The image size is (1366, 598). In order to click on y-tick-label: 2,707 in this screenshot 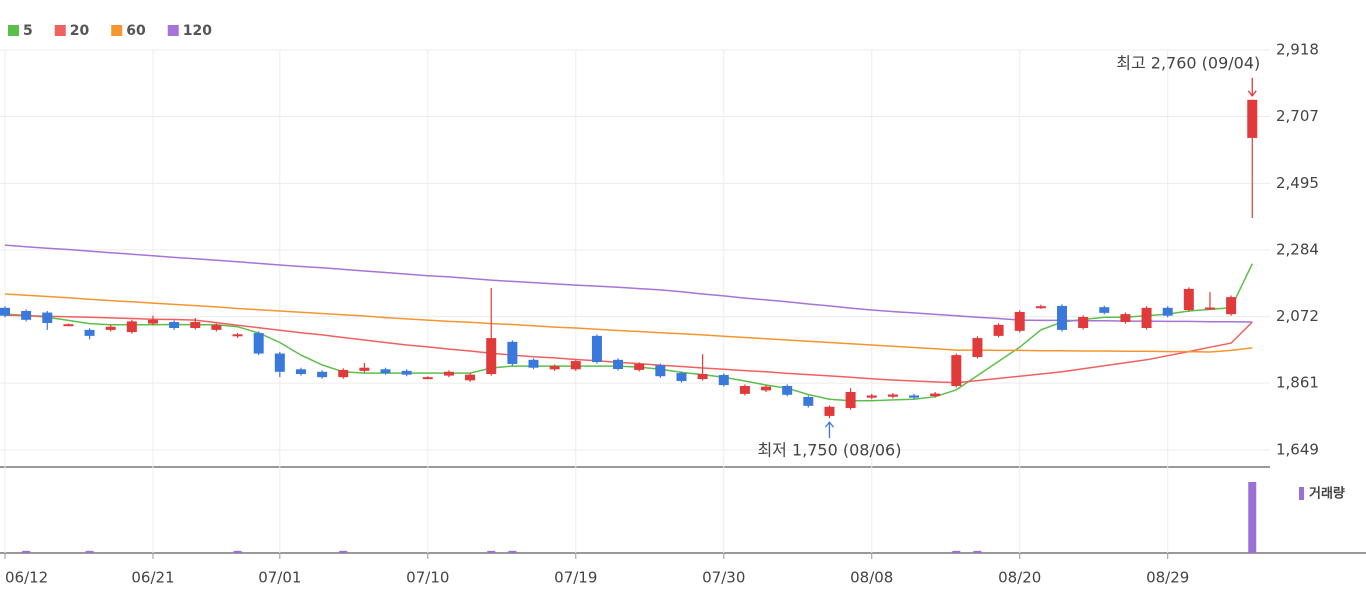, I will do `click(1297, 116)`.